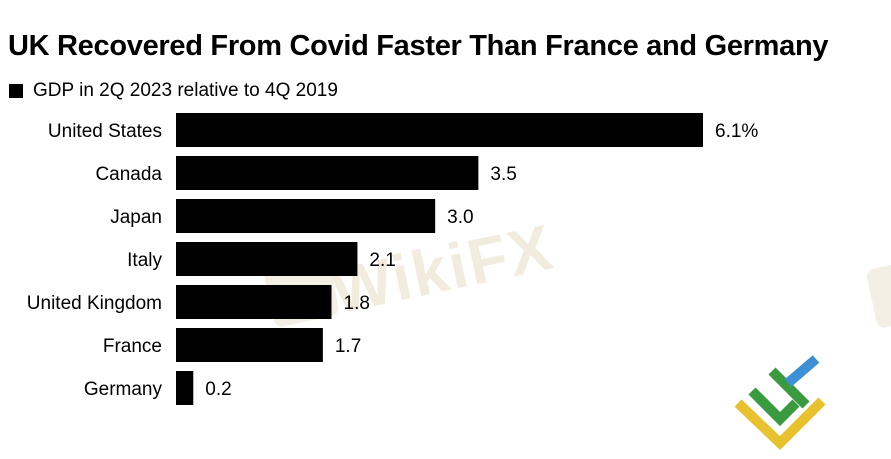  Describe the element at coordinates (306, 216) in the screenshot. I see `bar-japan` at that location.